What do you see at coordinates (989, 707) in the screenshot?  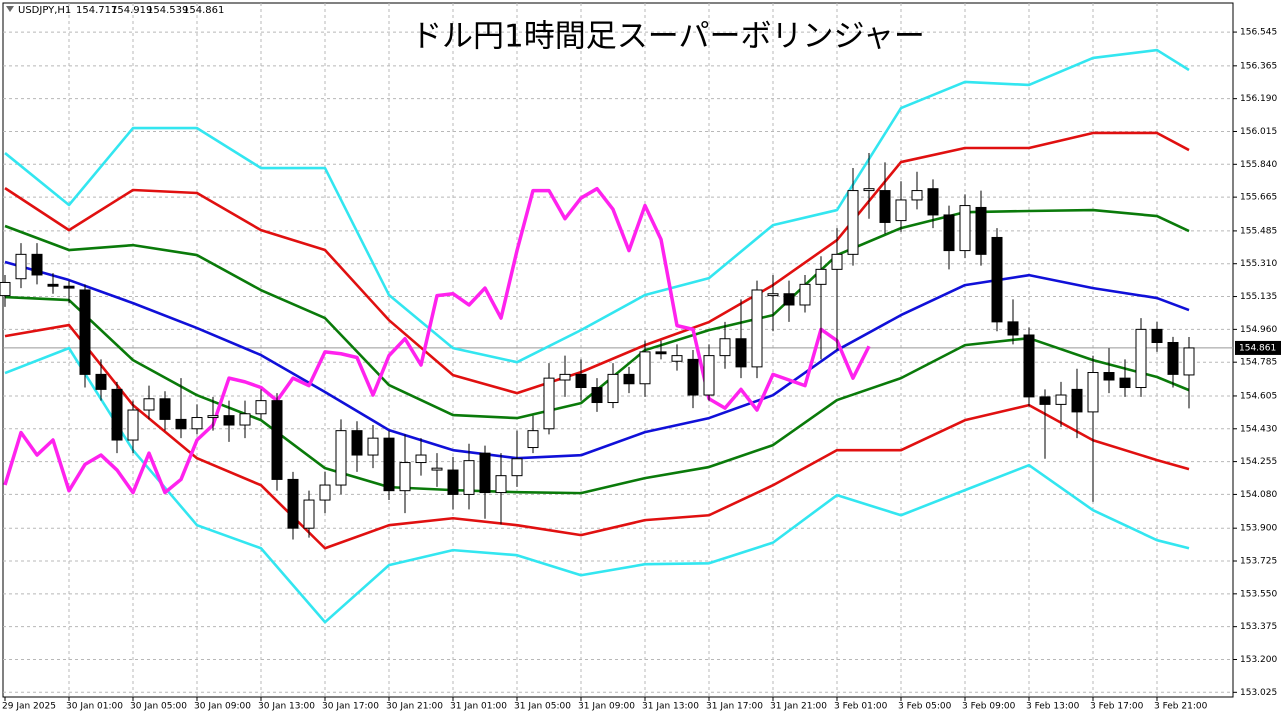 I see `x-tick-label: 3 Feb 09:00` at bounding box center [989, 707].